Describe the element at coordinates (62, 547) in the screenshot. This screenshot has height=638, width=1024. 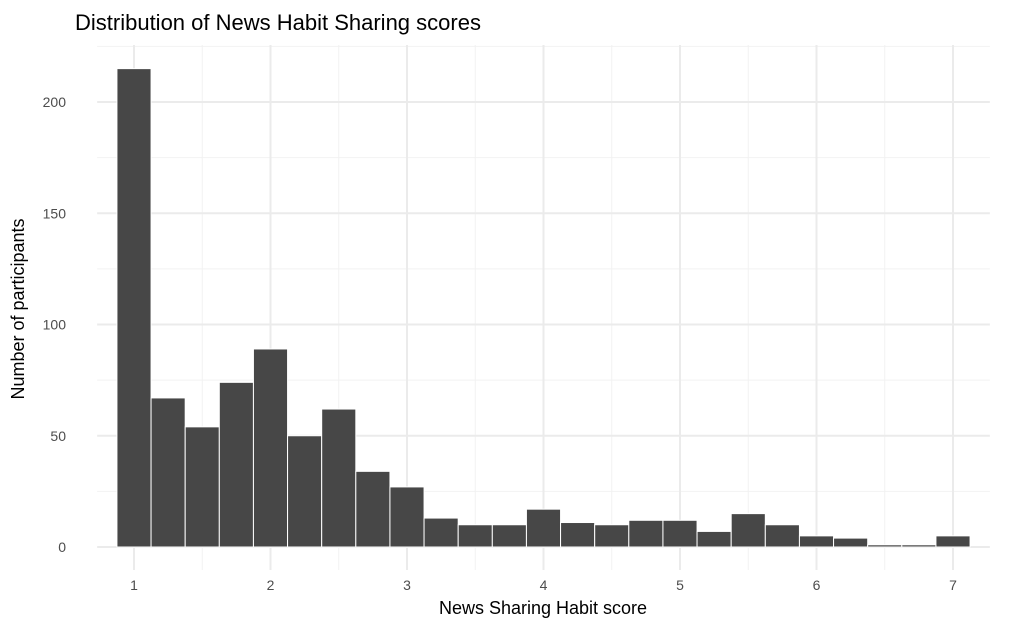
I see `y-tick-label: 0` at that location.